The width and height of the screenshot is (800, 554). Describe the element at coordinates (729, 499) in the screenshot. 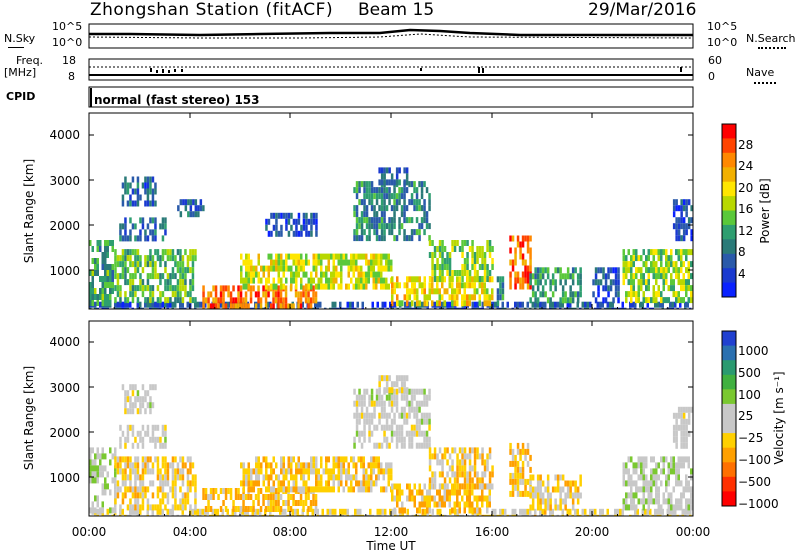

I see `velocity-colorbar-swatch` at that location.